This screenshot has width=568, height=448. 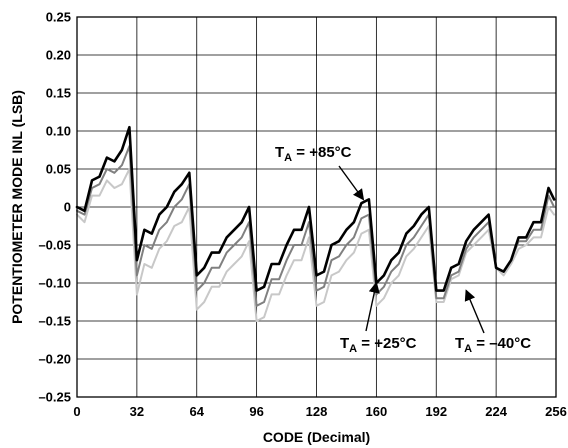 What do you see at coordinates (54, 321) in the screenshot?
I see `y-tick-label: –0.15` at bounding box center [54, 321].